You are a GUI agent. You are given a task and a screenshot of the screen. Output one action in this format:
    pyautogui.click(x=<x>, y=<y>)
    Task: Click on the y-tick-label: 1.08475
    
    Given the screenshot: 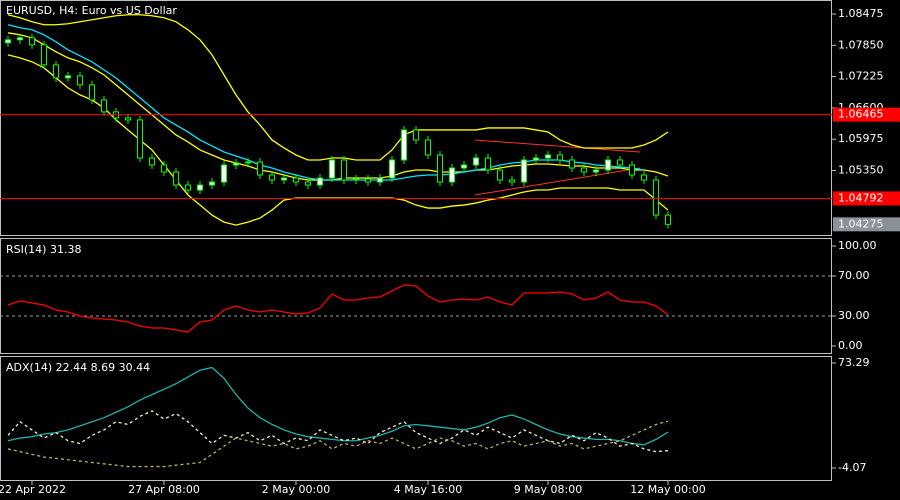 What is the action you would take?
    pyautogui.click(x=861, y=13)
    